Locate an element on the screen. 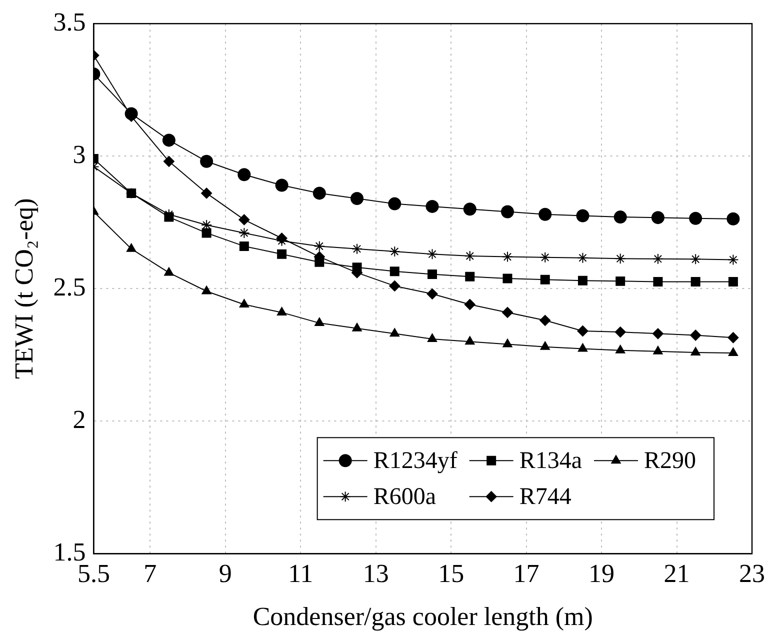 This screenshot has width=771, height=640. legend-label: R600a is located at coordinates (404, 497).